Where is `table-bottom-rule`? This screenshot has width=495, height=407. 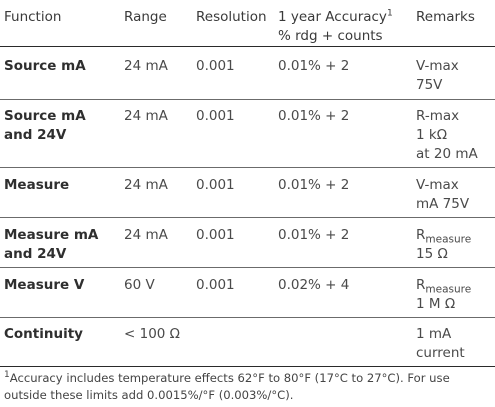
table-bottom-rule is located at coordinates (247, 366).